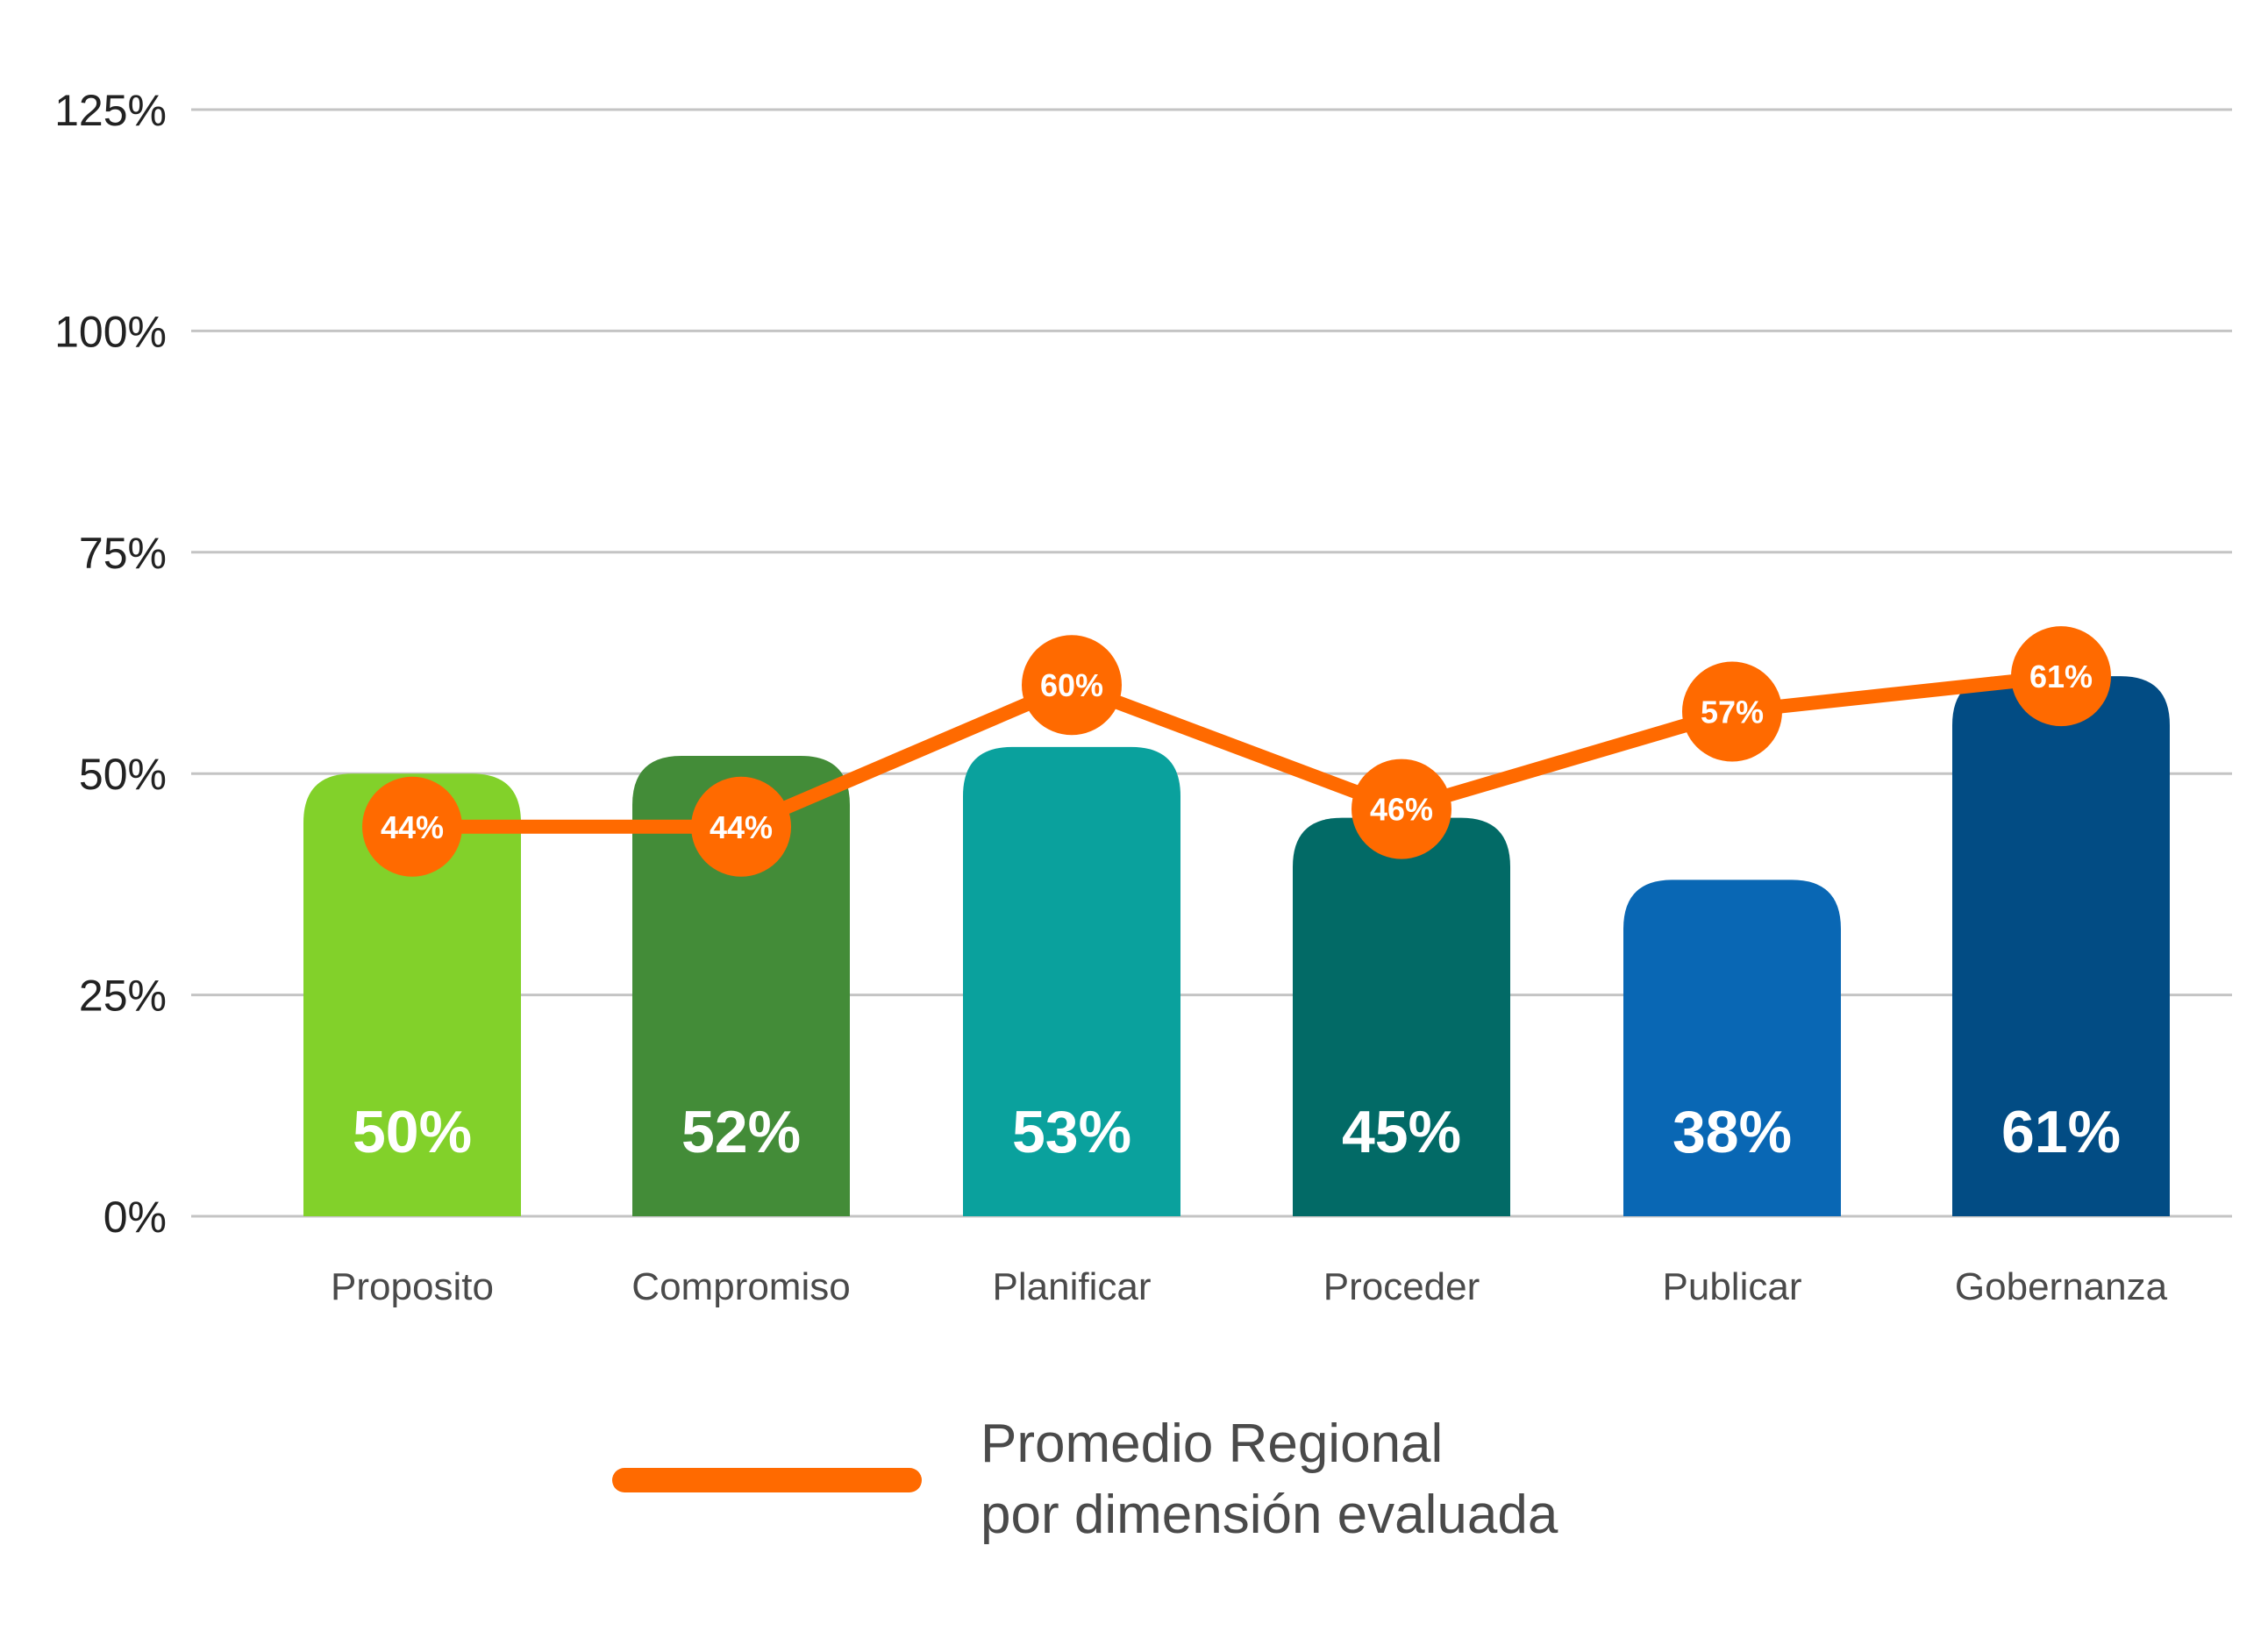  I want to click on average-point-label: 46%, so click(1401, 810).